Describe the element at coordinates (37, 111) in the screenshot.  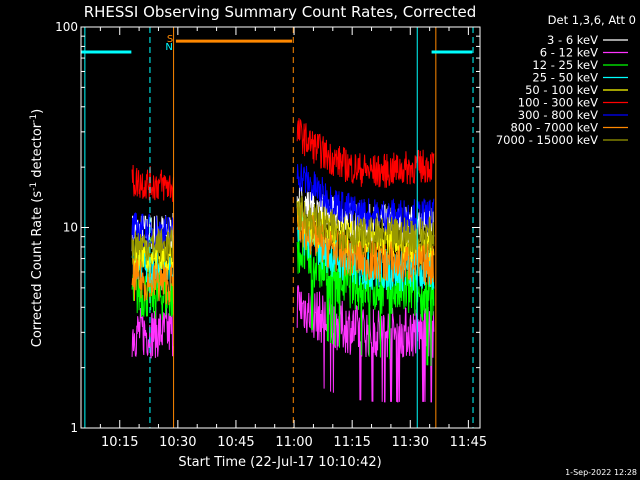
I see `y-axis-label-end: )` at that location.